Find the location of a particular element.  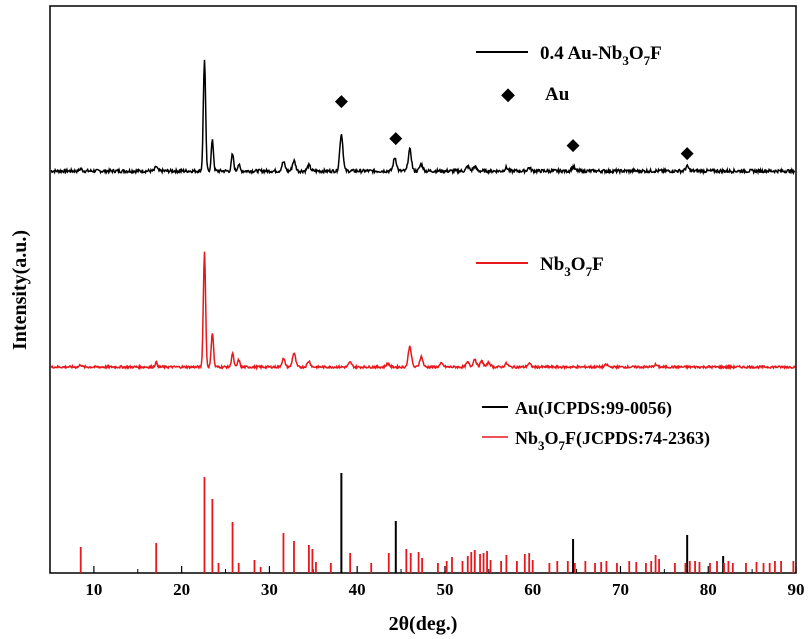

legend-label-ref-nb3o7f: Nb3O7F(JCPDS:74-2363) is located at coordinates (612, 440).